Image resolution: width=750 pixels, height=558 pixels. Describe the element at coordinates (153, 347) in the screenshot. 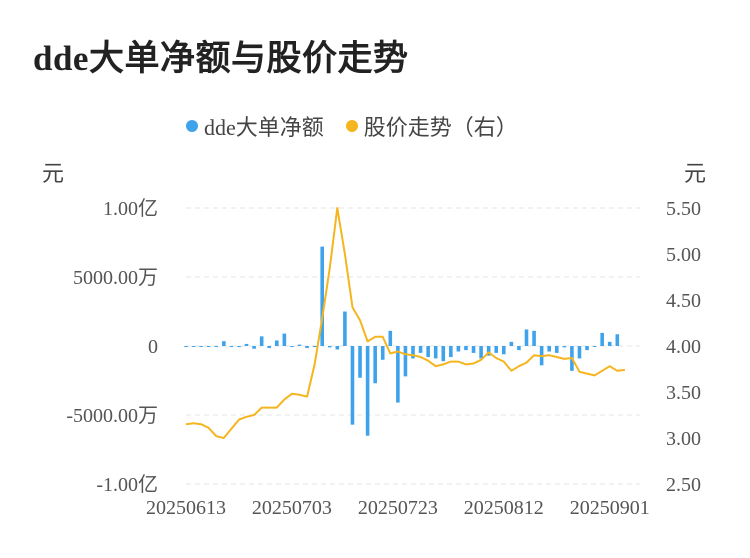

I see `left-y-tick-label: 0` at that location.